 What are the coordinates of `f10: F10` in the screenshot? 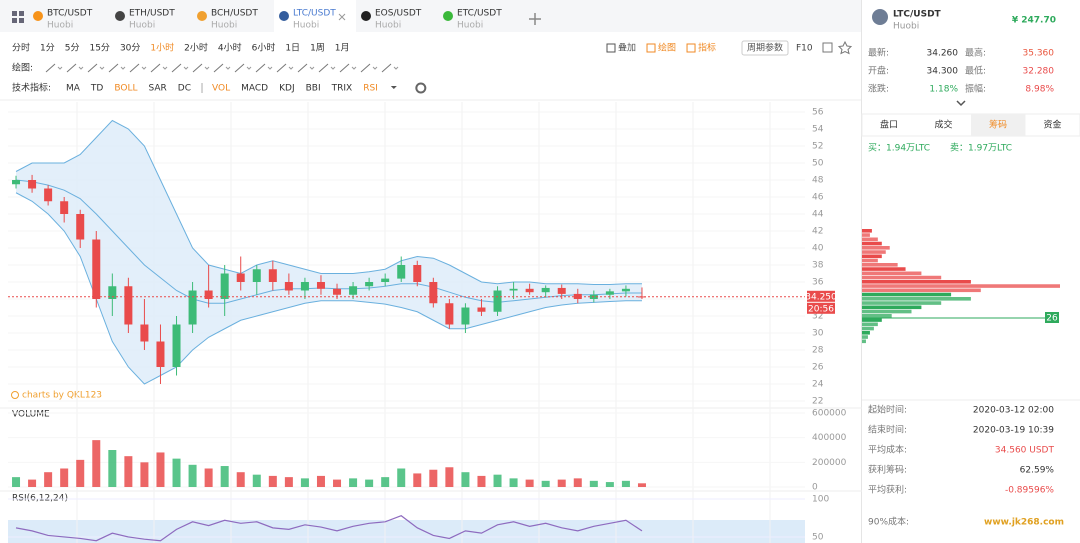 It's located at (804, 49).